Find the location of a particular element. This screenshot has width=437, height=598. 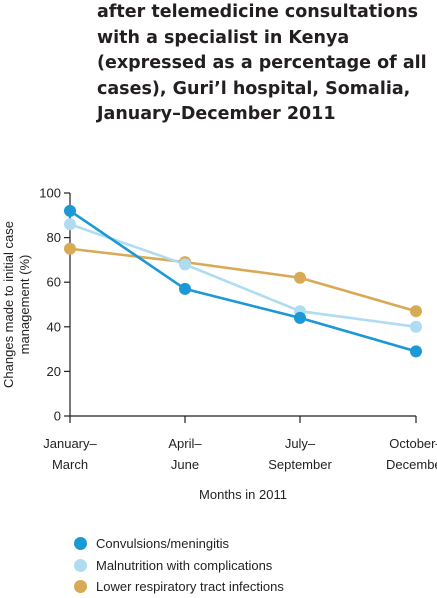

legend-label: Malnutrition with complications is located at coordinates (184, 565).